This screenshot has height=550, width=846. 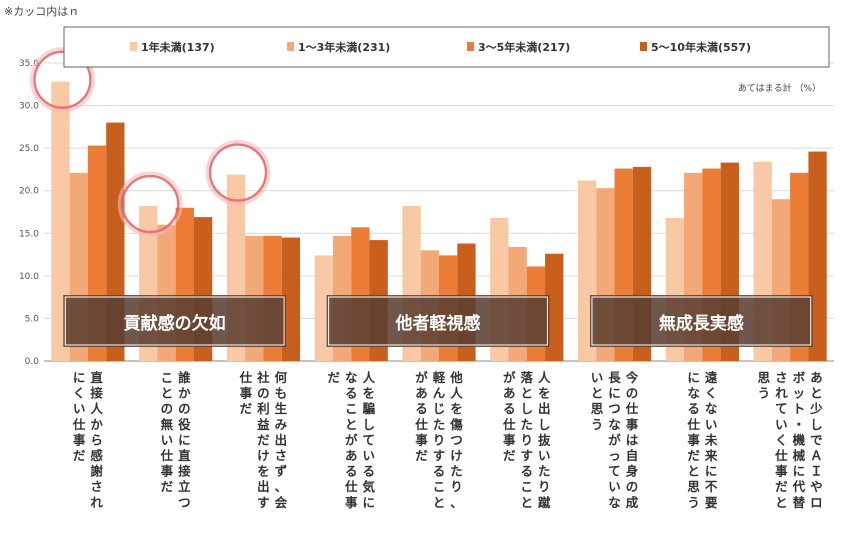 I want to click on unit-label: あてはまる計 （%）, so click(x=779, y=88).